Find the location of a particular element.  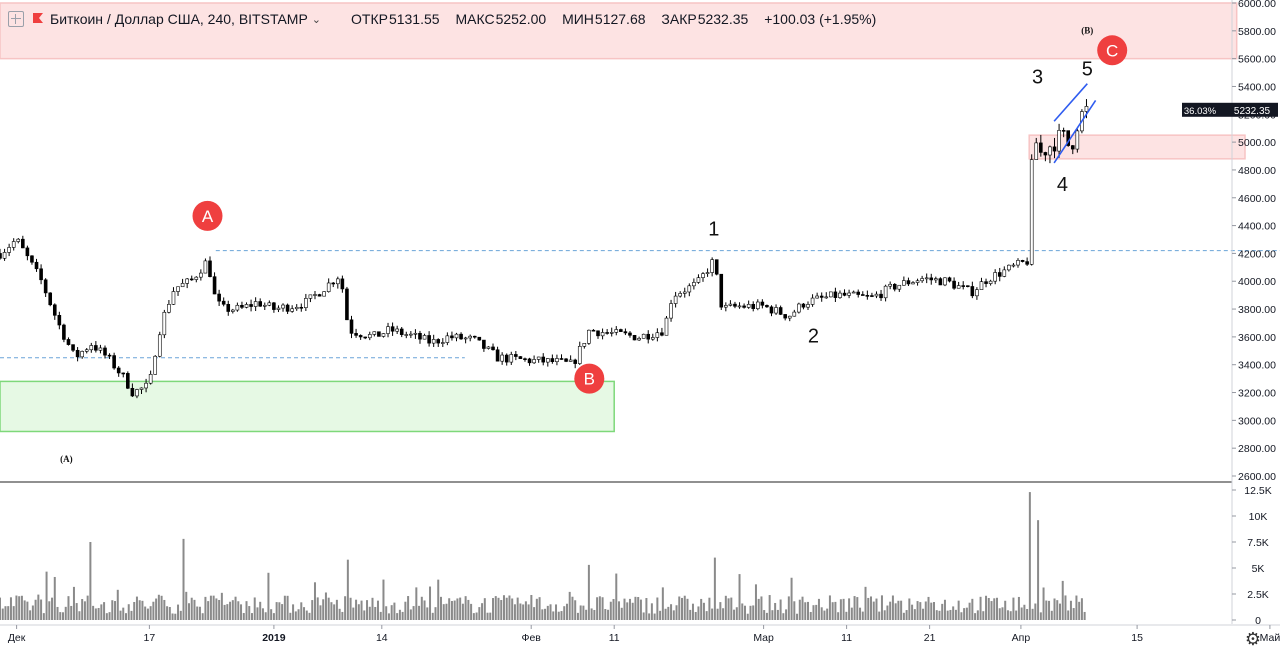

wedge-layer is located at coordinates (1075, 123).